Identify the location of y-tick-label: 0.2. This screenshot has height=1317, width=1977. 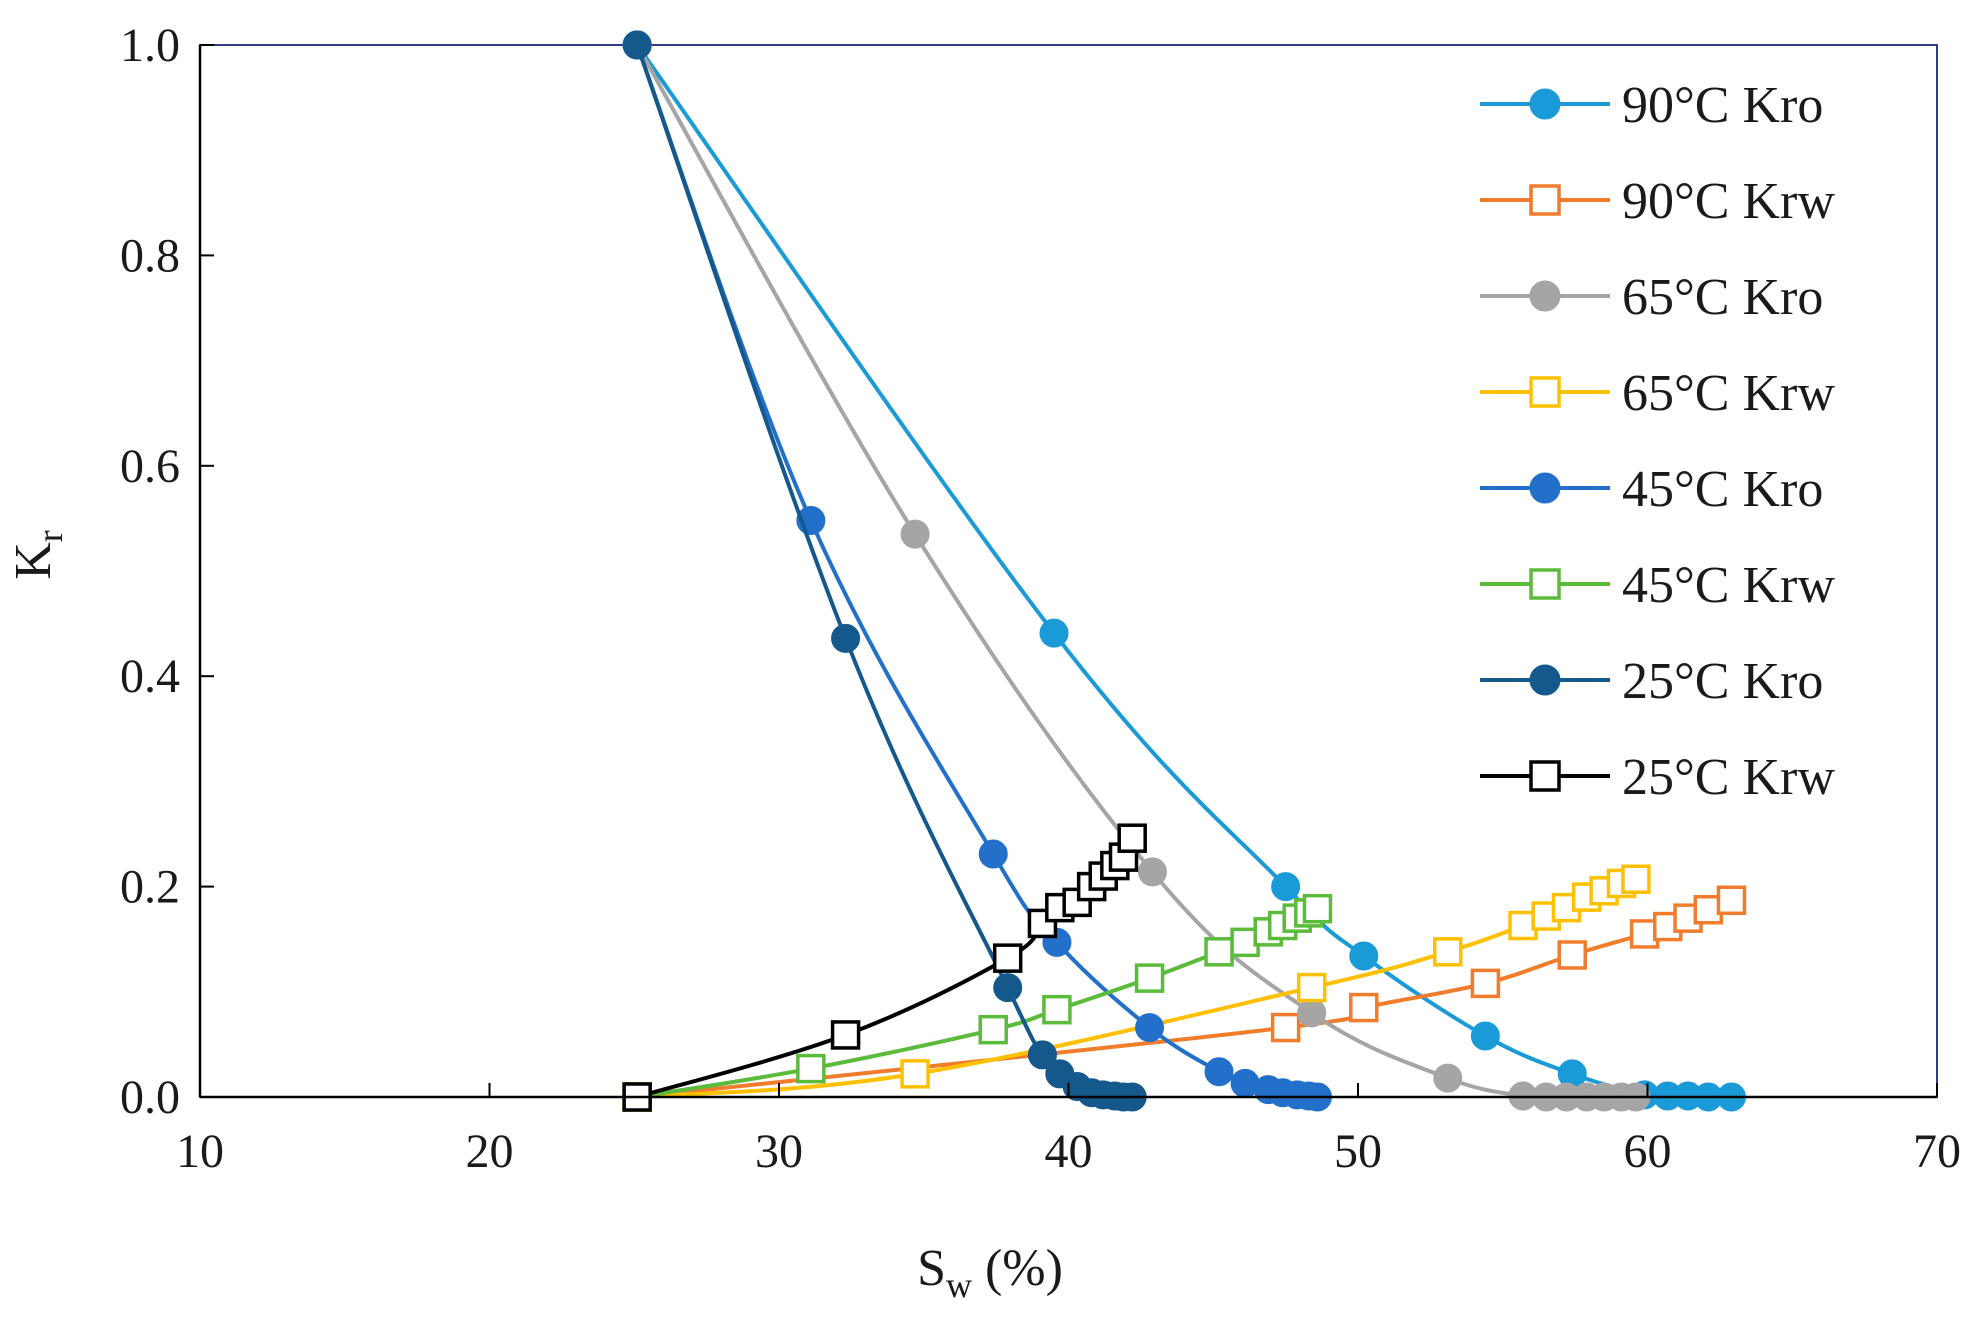
(150, 887).